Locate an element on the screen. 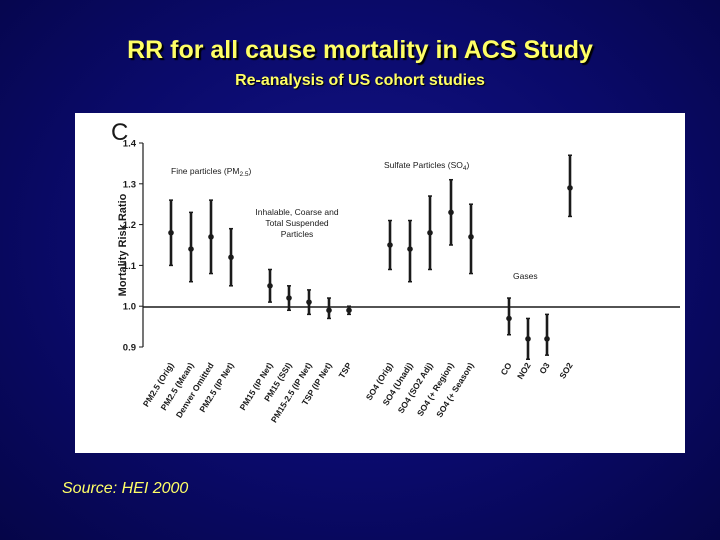  x-tick-label: NO2 is located at coordinates (524, 371).